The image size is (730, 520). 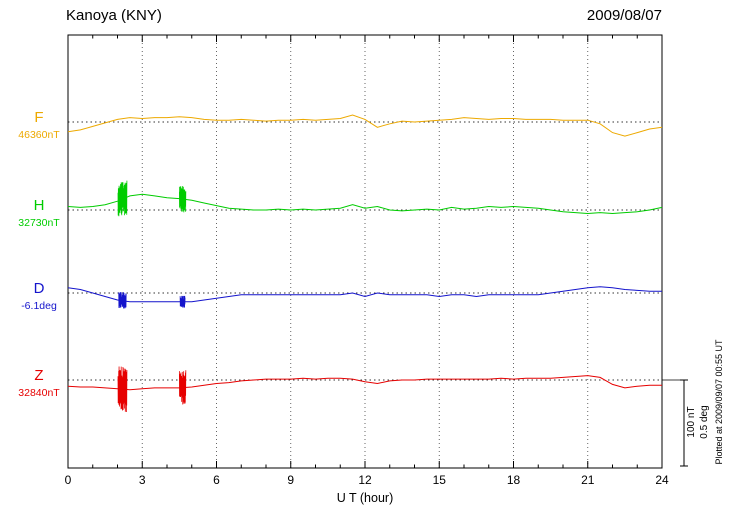 I want to click on scalebar-bottom-label: 0.5 deg, so click(x=704, y=422).